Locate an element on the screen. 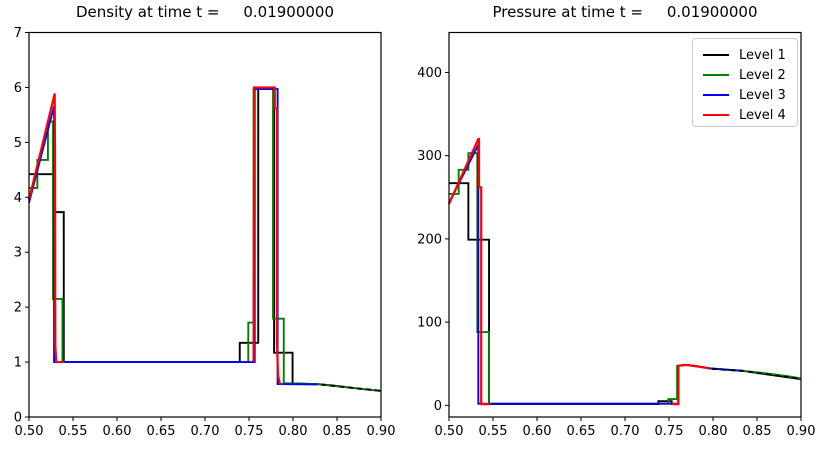  y-tick-label: 2 is located at coordinates (18, 308).